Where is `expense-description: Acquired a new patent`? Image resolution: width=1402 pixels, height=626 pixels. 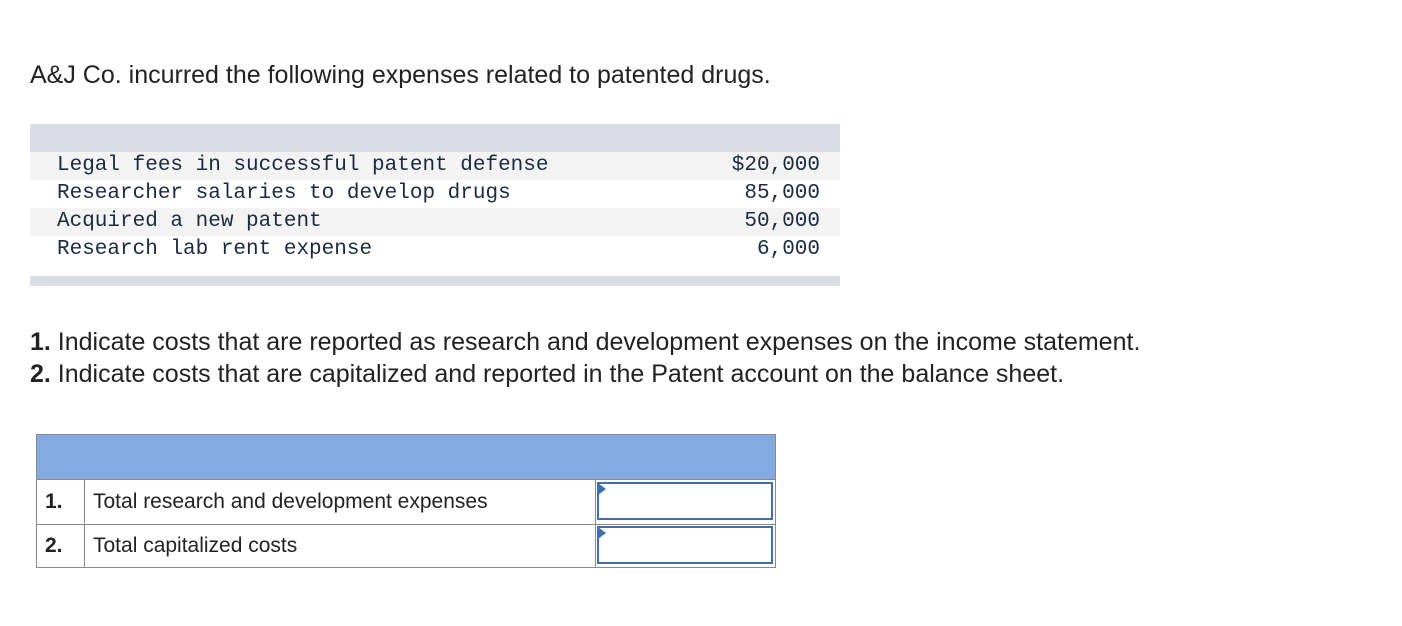 expense-description: Acquired a new patent is located at coordinates (189, 221).